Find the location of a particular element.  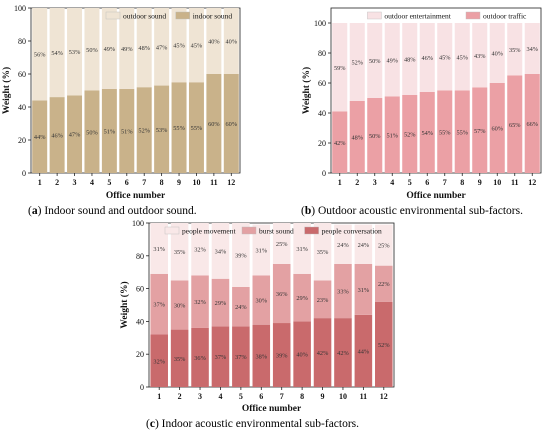

data-label: 44% is located at coordinates (40, 137).